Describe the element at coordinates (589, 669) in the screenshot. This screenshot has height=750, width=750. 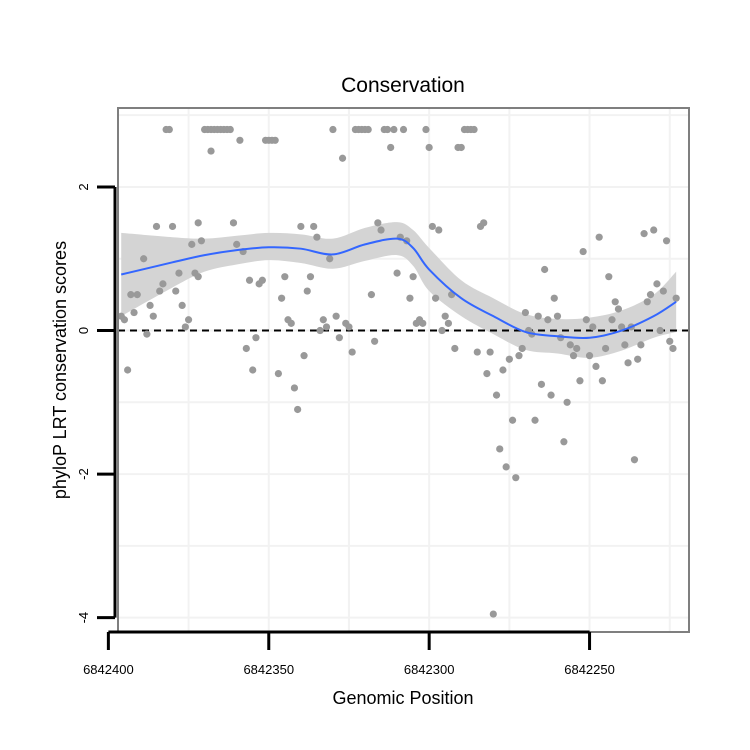
I see `x-tick-label: 6842250` at that location.